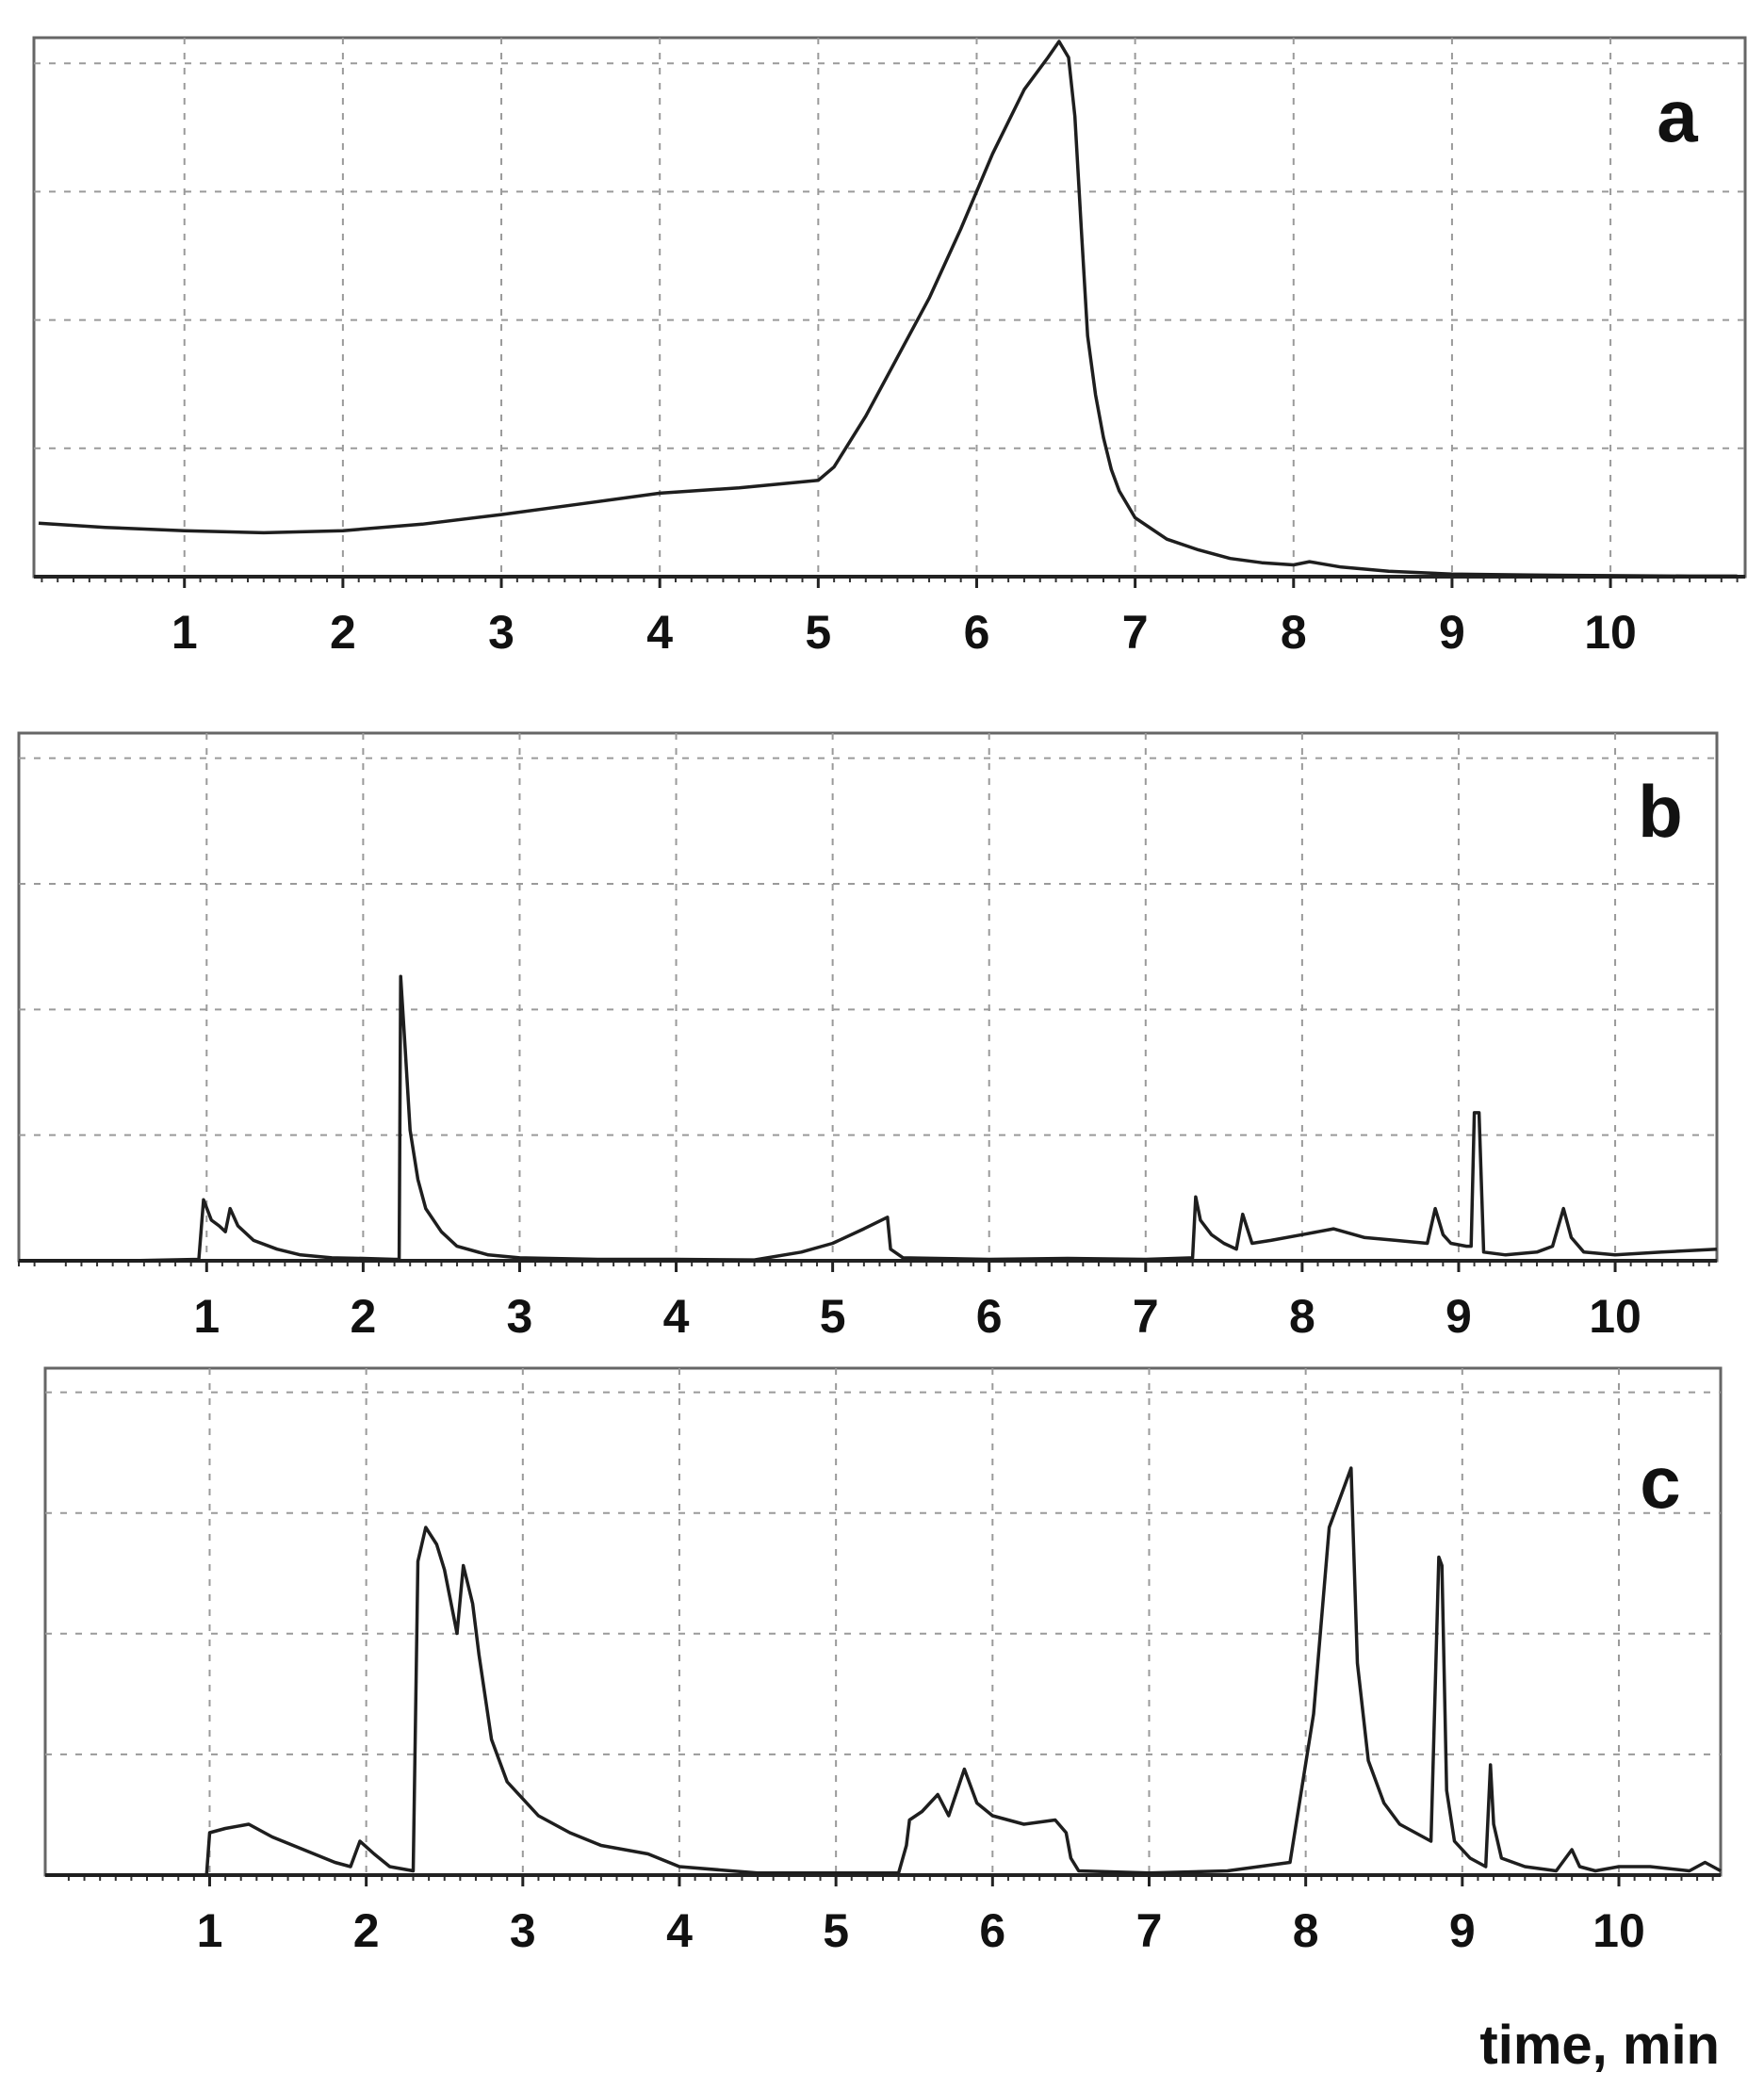  What do you see at coordinates (1660, 1482) in the screenshot?
I see `panel-label: c` at bounding box center [1660, 1482].